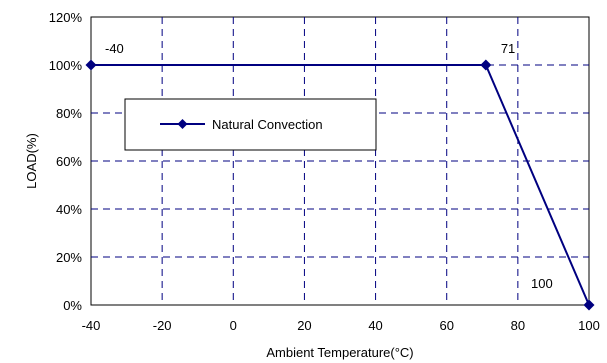 This screenshot has height=363, width=607. Describe the element at coordinates (66, 17) in the screenshot. I see `y-tick-label: 120%` at that location.